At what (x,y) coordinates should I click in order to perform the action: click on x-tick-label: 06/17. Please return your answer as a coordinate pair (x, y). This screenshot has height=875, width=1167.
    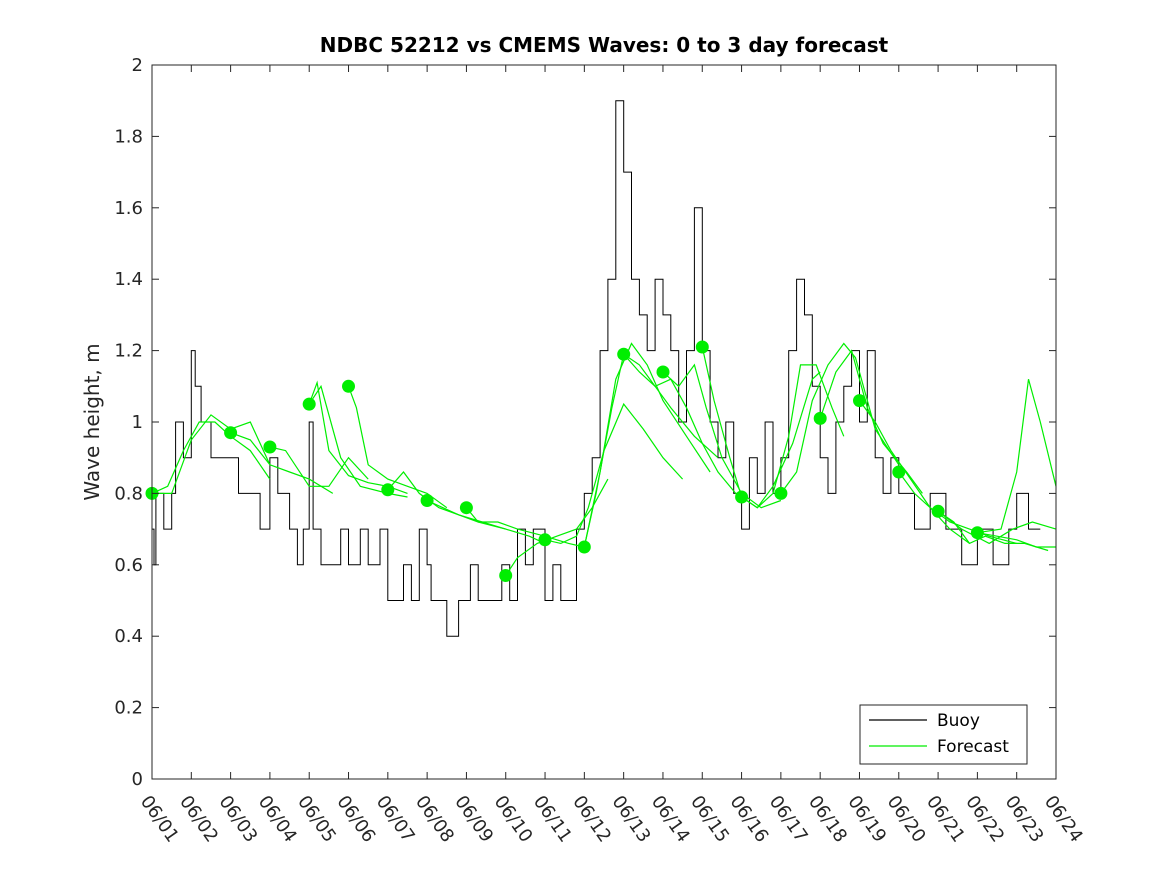
    Looking at the image, I should click on (788, 819).